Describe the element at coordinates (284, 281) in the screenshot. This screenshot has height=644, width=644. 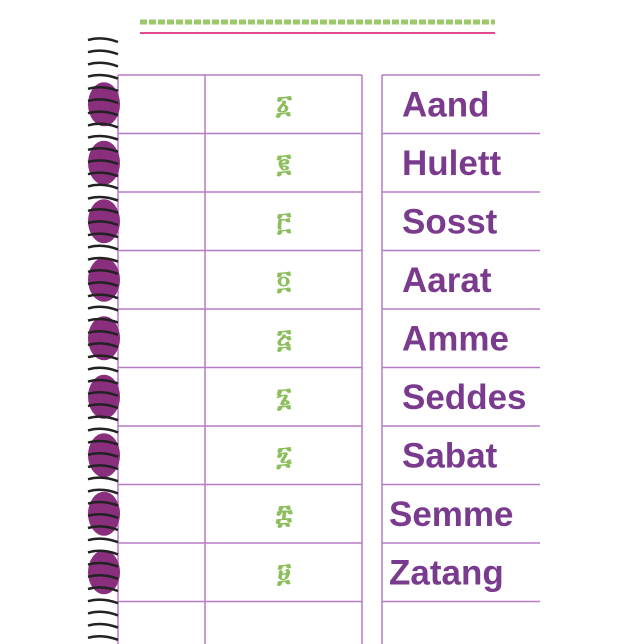
I see `numeral: ፬` at that location.